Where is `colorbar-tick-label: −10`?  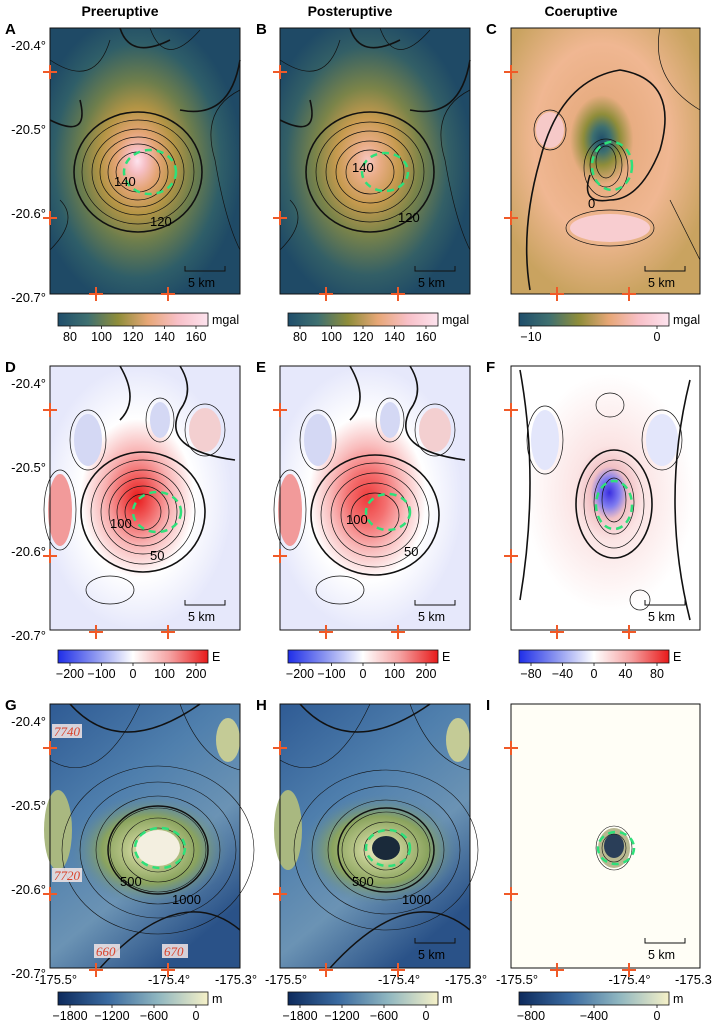
colorbar-tick-label: −10 is located at coordinates (530, 337).